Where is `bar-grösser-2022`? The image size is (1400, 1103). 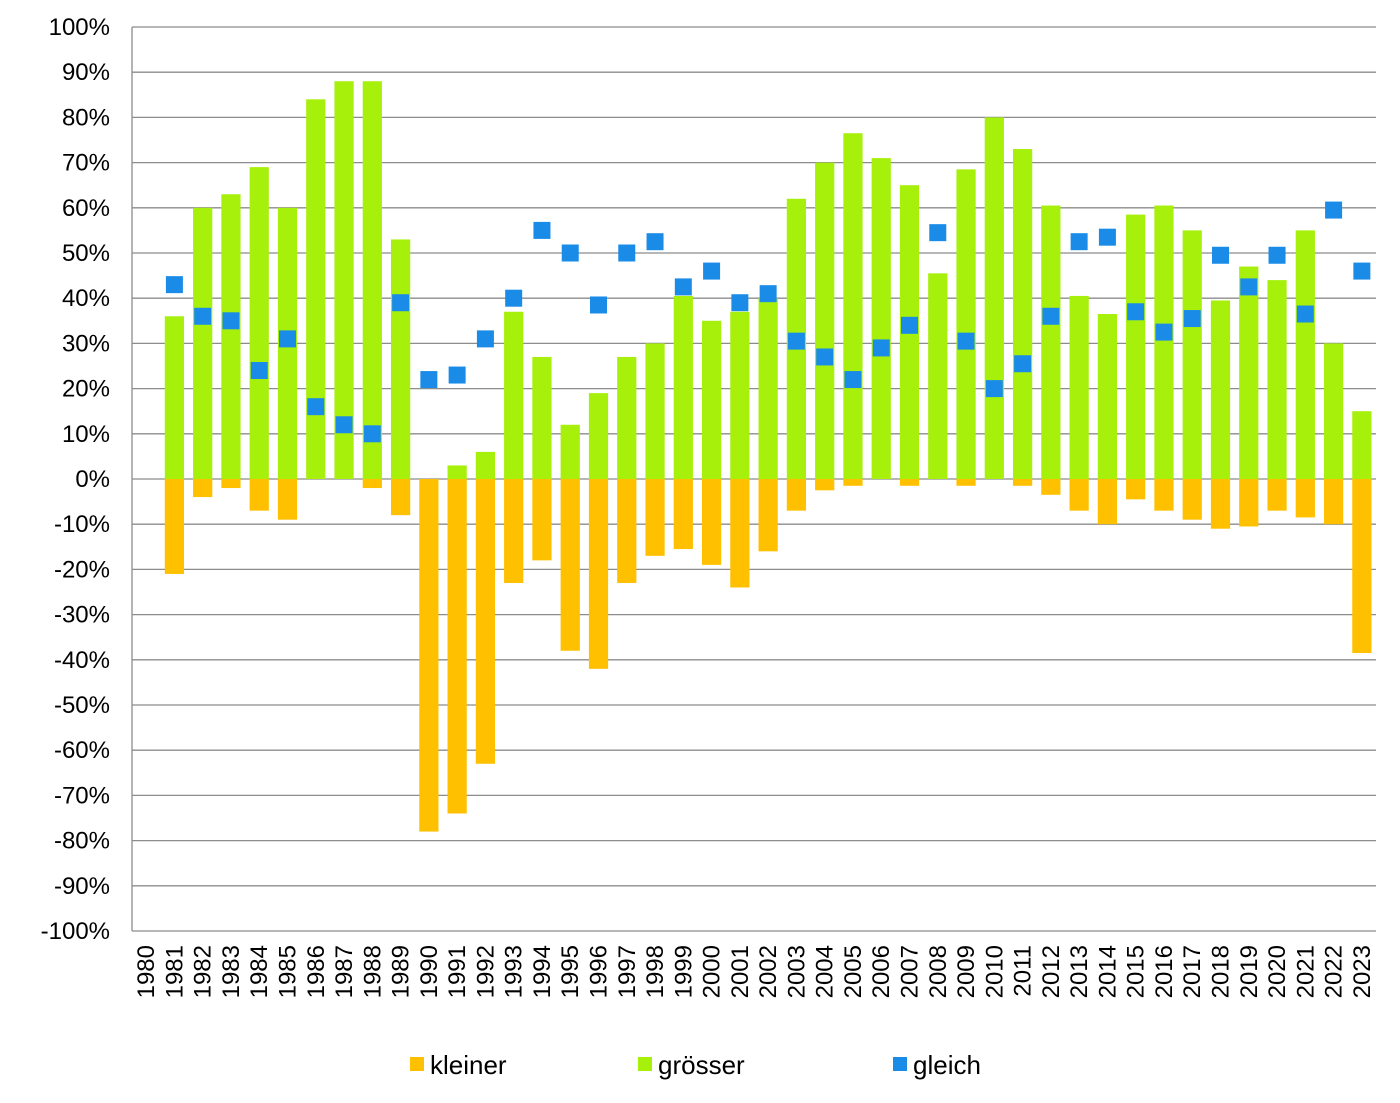 bar-grösser-2022 is located at coordinates (1333, 411).